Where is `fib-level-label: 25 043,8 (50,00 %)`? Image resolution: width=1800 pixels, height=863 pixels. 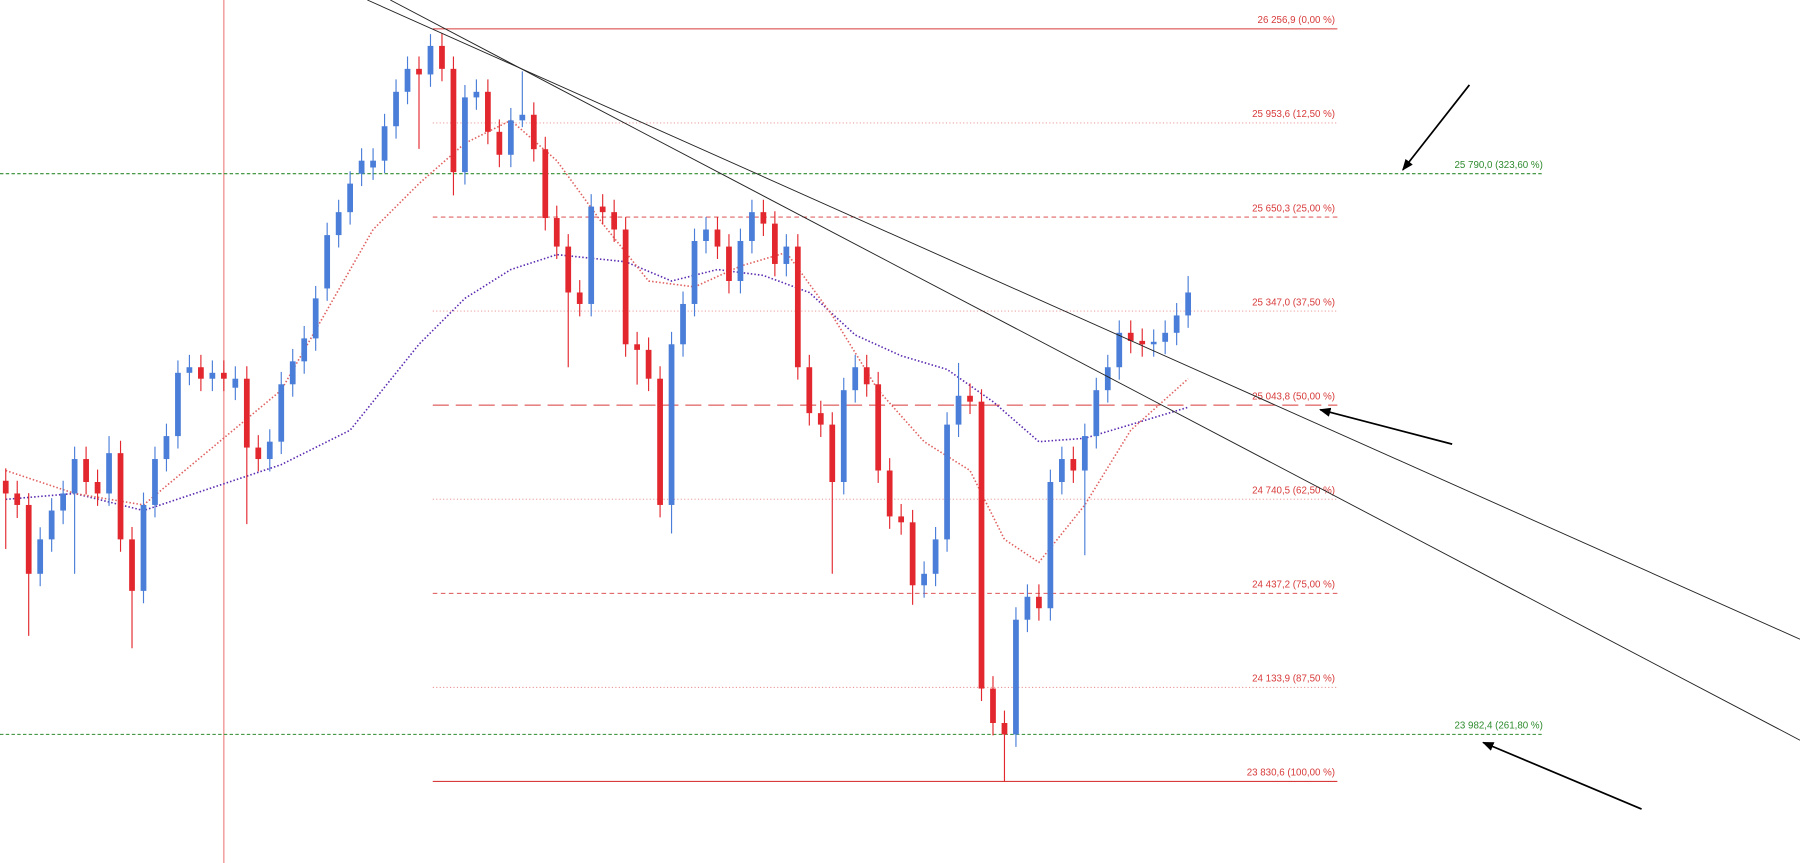 fib-level-label: 25 043,8 (50,00 %) is located at coordinates (1293, 396).